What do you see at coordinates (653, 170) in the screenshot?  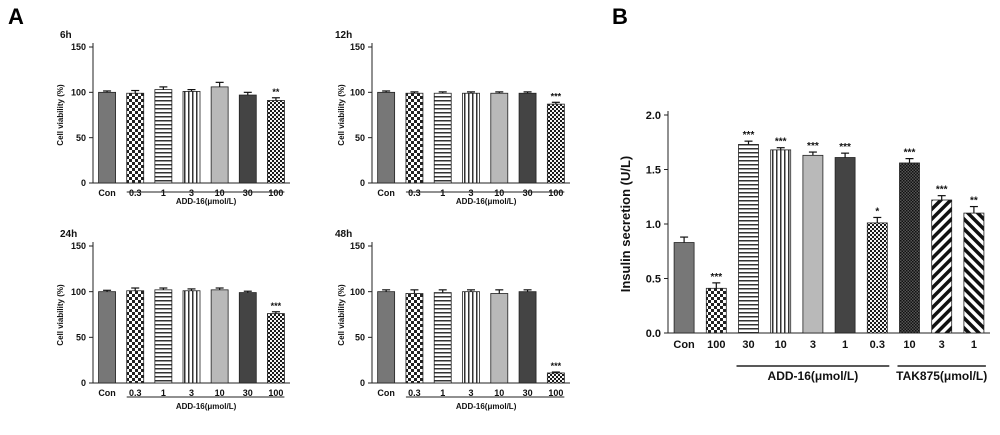 I see `y-tick-label: 1.5` at bounding box center [653, 170].